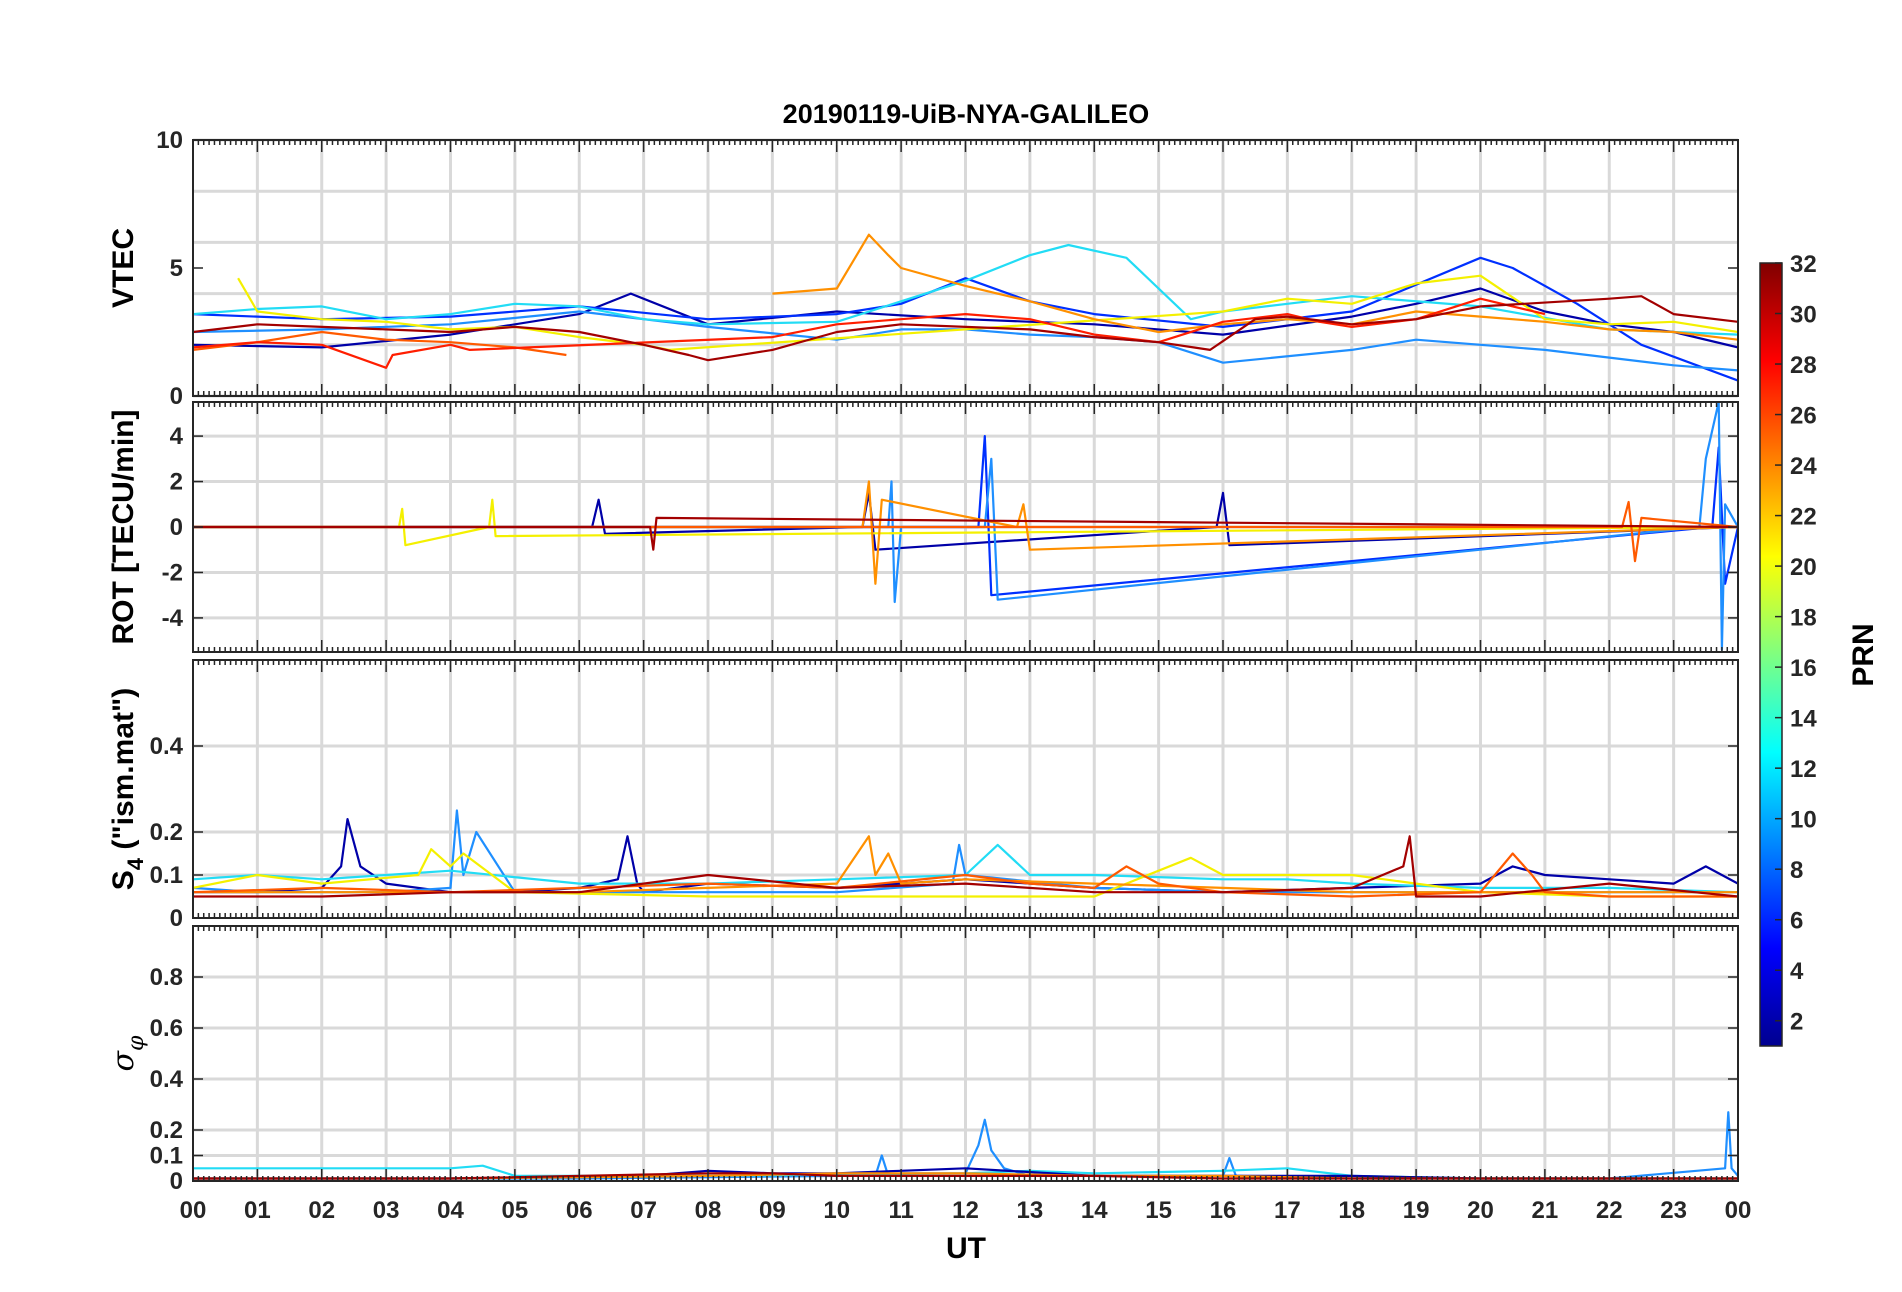  What do you see at coordinates (1803, 416) in the screenshot?
I see `colorbar-tick-label: 26` at bounding box center [1803, 416].